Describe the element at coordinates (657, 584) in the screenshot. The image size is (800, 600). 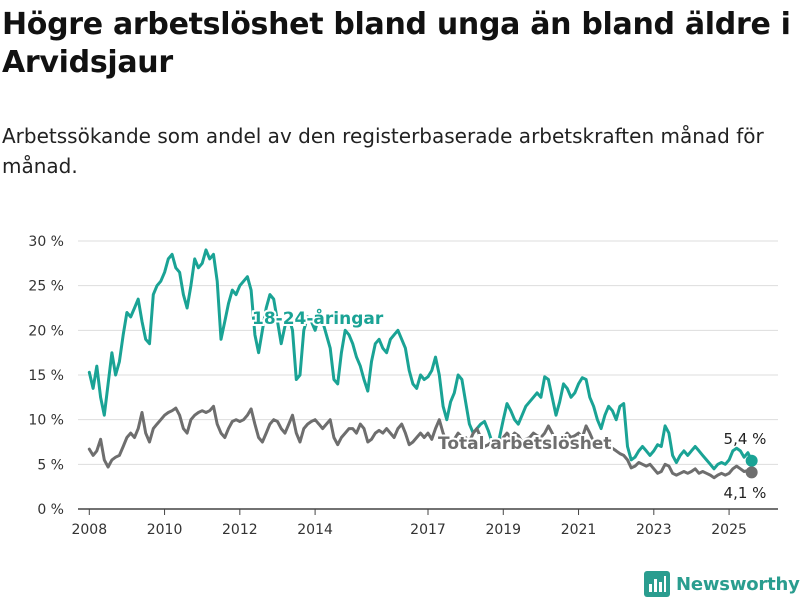
I see `bar-chart-logo-icon` at that location.